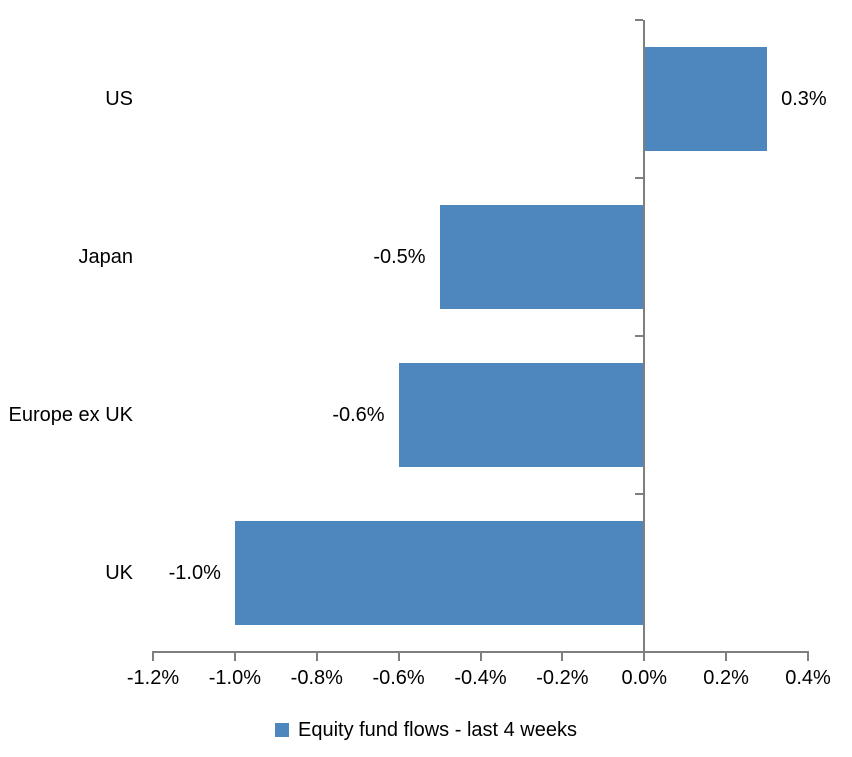 The width and height of the screenshot is (852, 757). What do you see at coordinates (119, 573) in the screenshot?
I see `category-label: UK` at bounding box center [119, 573].